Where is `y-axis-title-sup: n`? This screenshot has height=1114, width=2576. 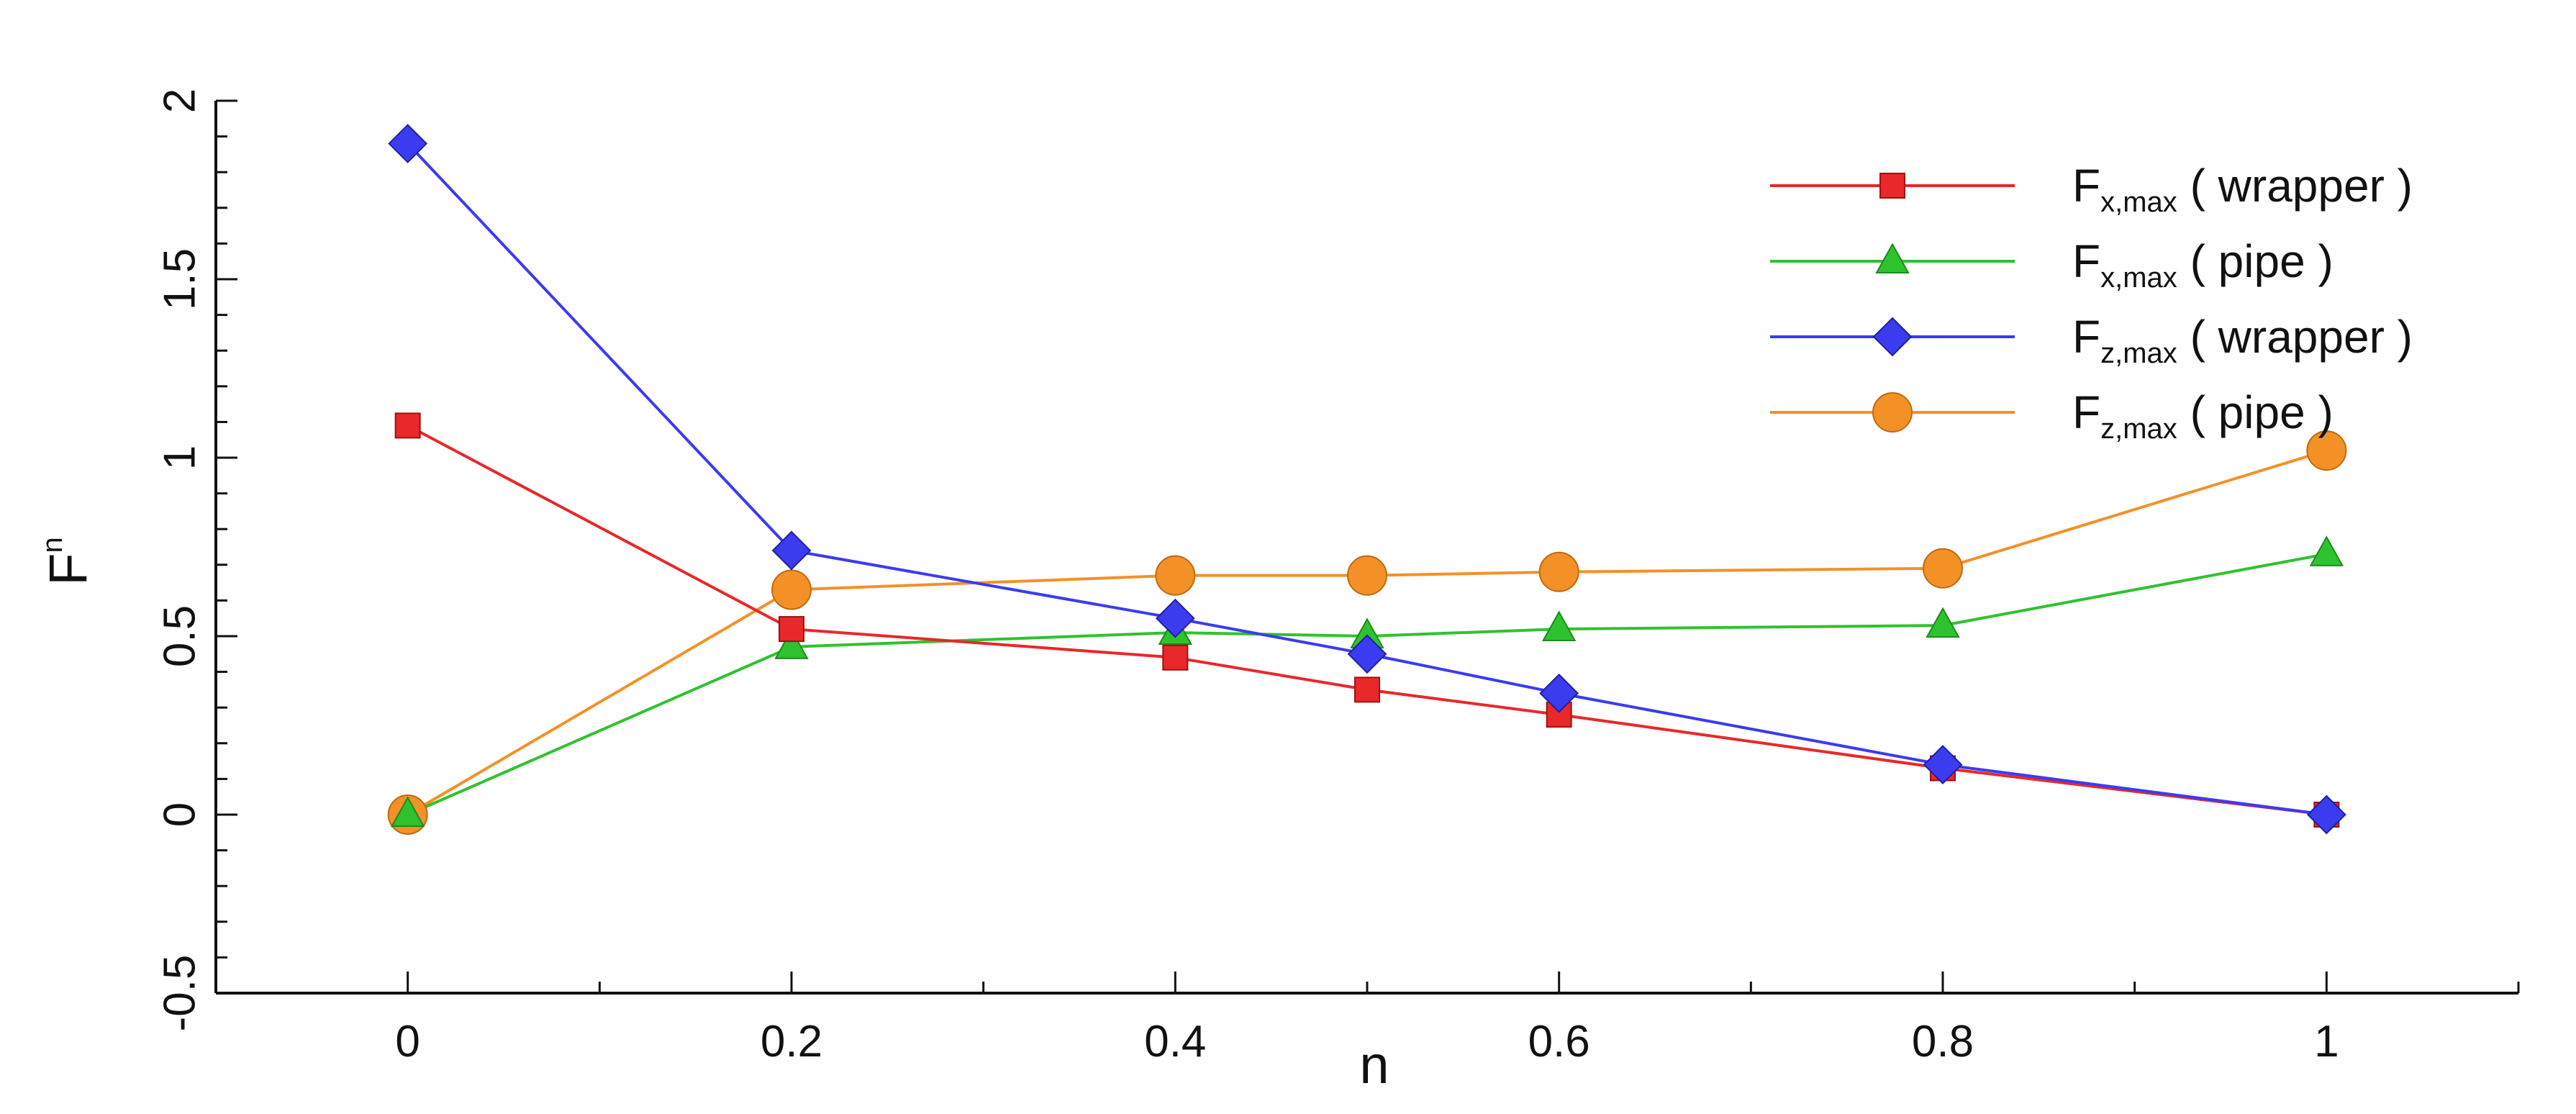
y-axis-title-sup: n is located at coordinates (52, 545).